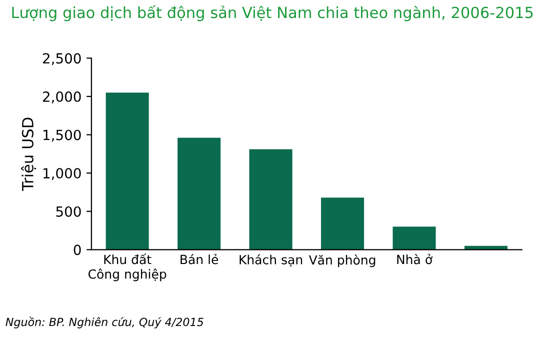  Describe the element at coordinates (77, 250) in the screenshot. I see `y-tick-label: 0` at that location.